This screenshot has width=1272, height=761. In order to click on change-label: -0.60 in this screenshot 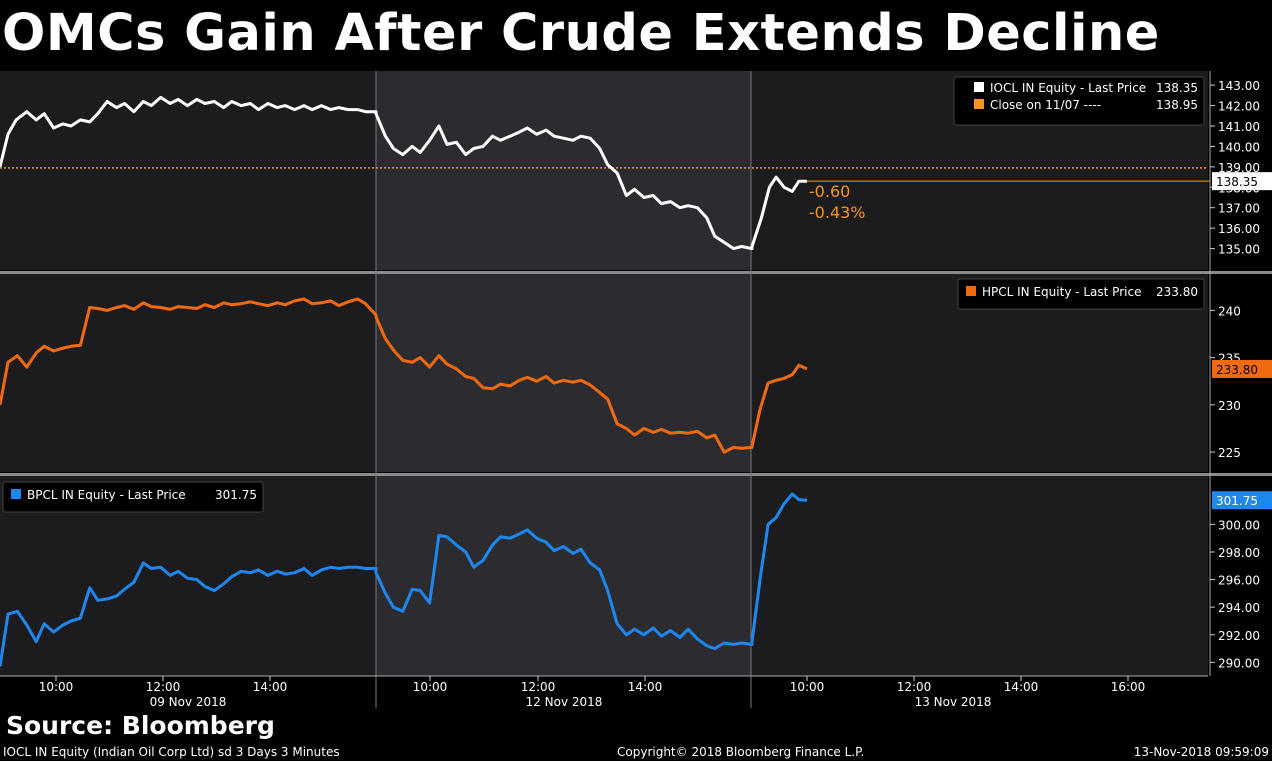, I will do `click(829, 191)`.